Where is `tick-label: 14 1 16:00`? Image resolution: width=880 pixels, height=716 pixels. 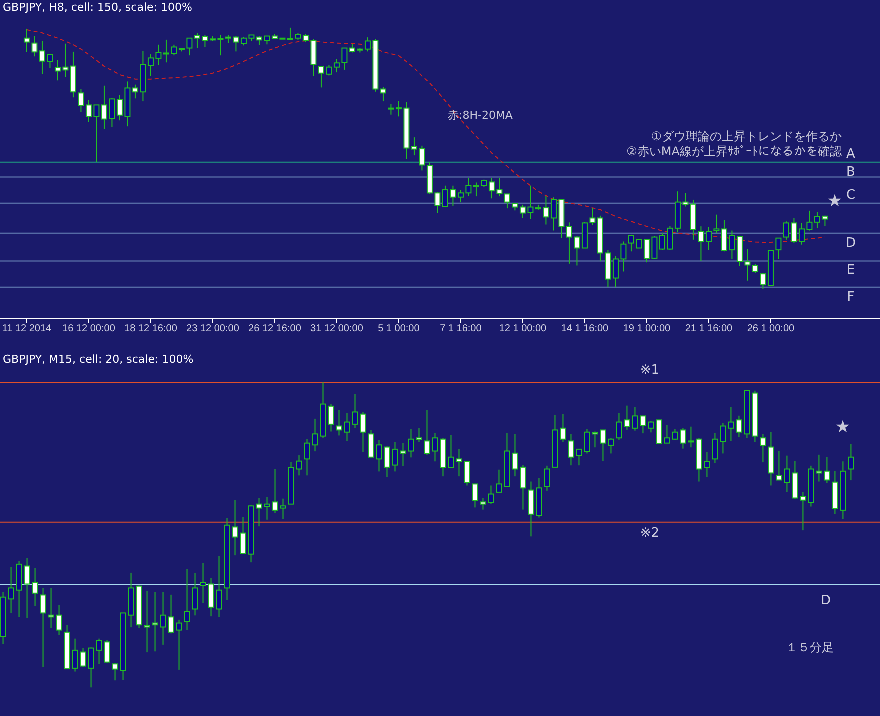 tick-label: 14 1 16:00 is located at coordinates (585, 329).